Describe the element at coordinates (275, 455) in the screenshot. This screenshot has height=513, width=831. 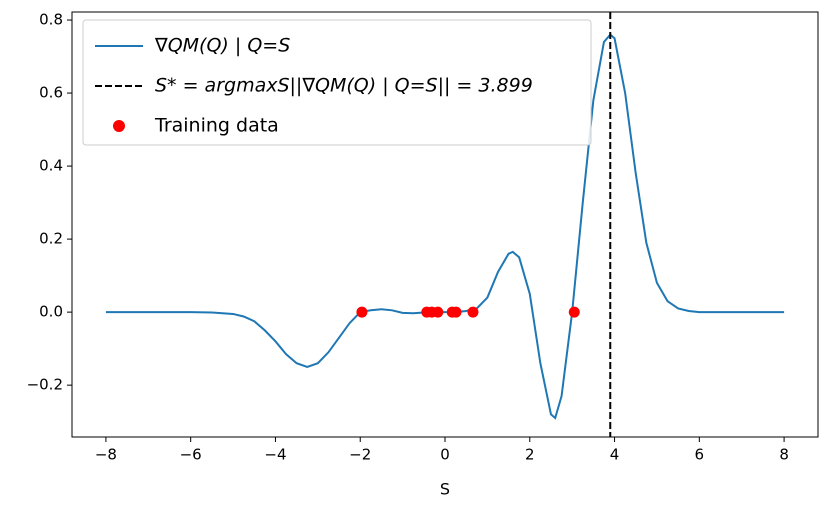
I see `x-tick-label: −4` at that location.